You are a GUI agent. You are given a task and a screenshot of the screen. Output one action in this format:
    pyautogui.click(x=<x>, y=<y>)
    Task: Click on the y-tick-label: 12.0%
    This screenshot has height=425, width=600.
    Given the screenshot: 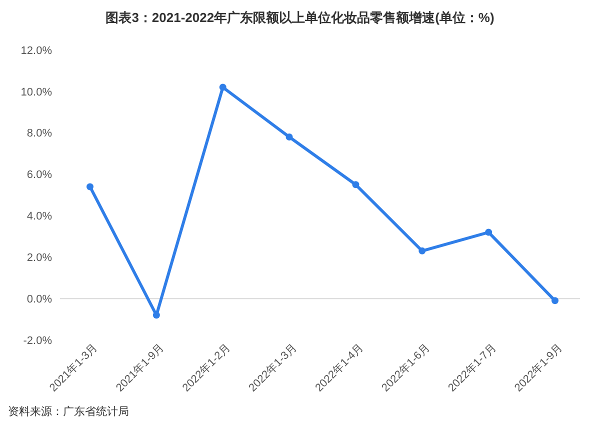 What is the action you would take?
    pyautogui.click(x=36, y=50)
    